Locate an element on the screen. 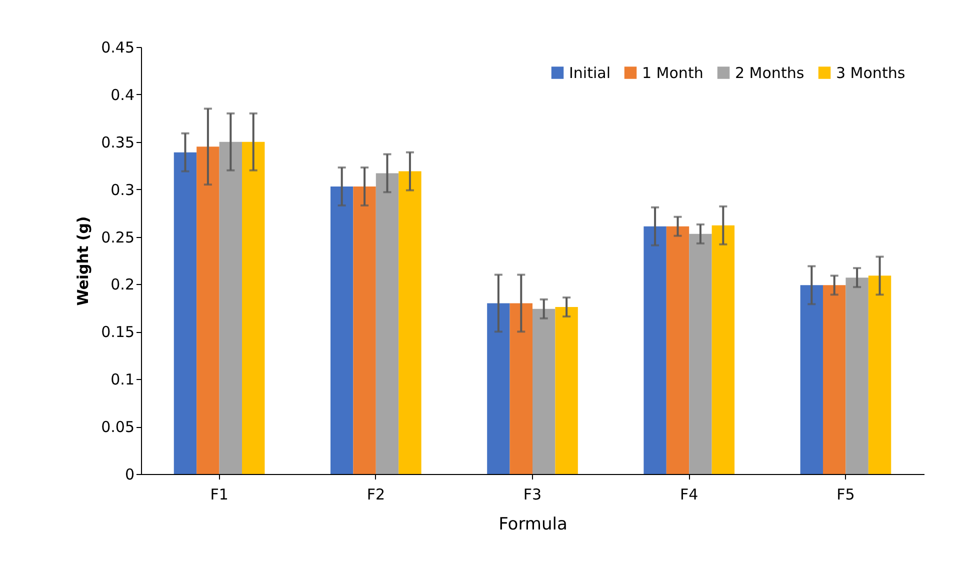 The image size is (958, 584). legend-label: Initial is located at coordinates (590, 73).